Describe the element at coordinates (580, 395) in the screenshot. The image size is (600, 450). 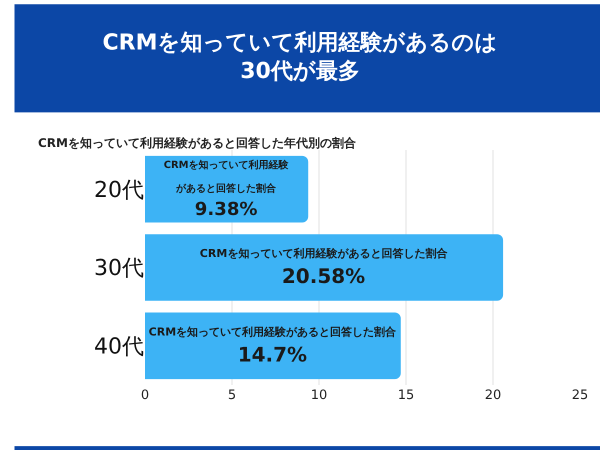
I see `x-tick-label: 25` at that location.